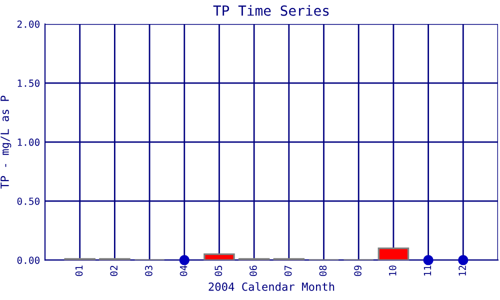 The image size is (500, 300). Describe the element at coordinates (428, 271) in the screenshot. I see `x-tick-label: 11` at that location.